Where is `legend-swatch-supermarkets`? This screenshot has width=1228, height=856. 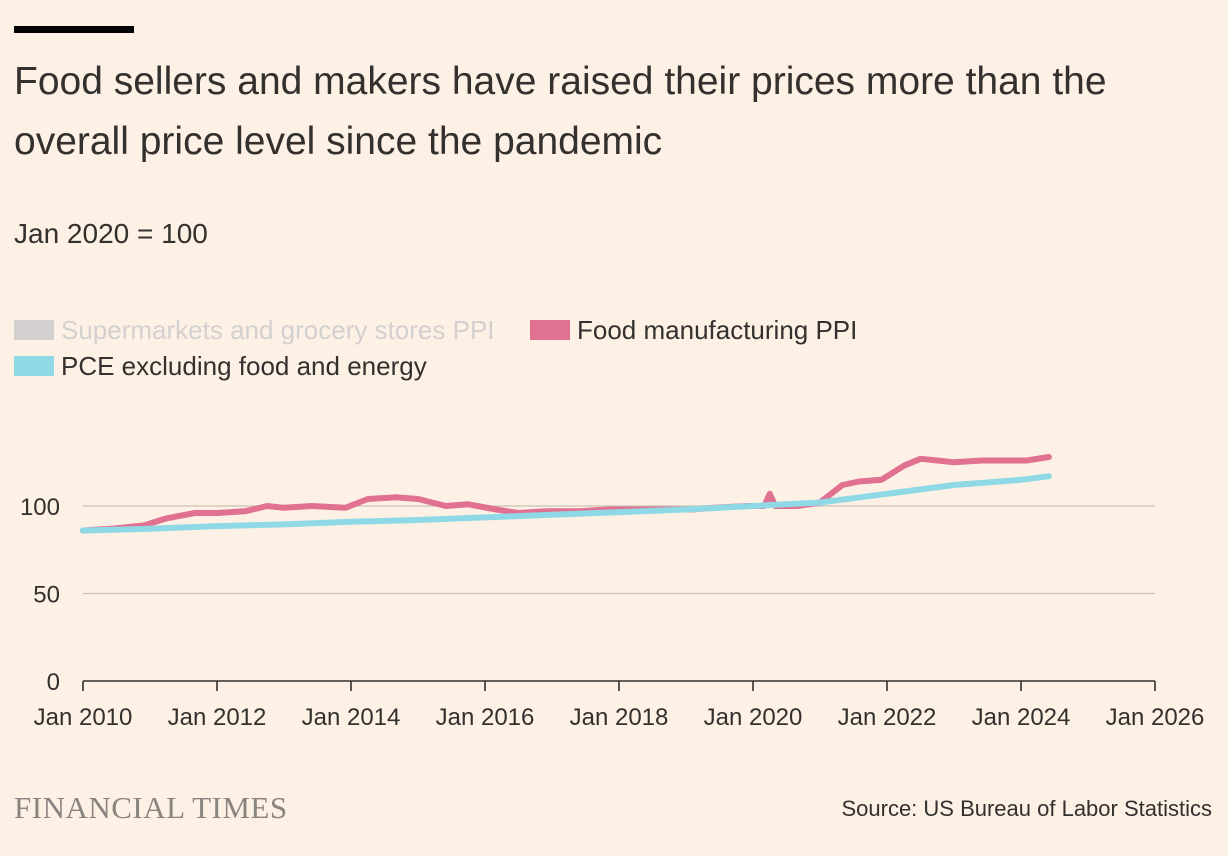 legend-swatch-supermarkets is located at coordinates (34, 330).